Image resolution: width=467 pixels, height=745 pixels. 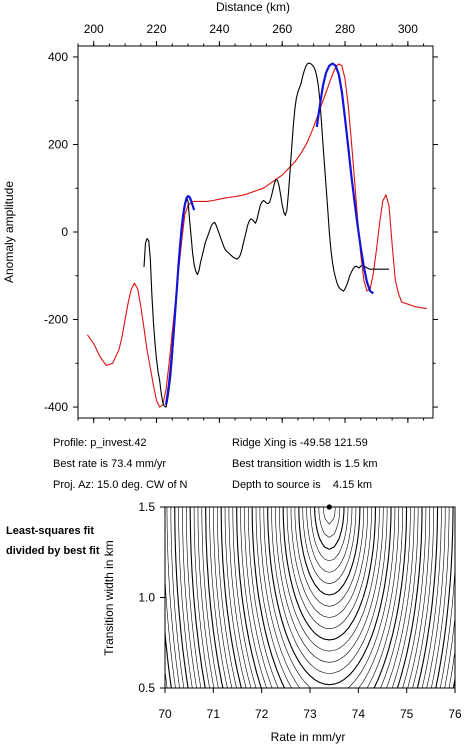 I want to click on y-tick-label: 1.0, so click(x=146, y=598).